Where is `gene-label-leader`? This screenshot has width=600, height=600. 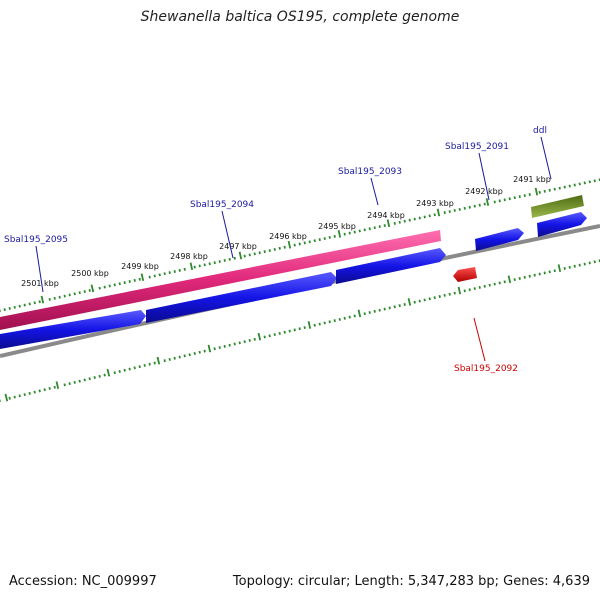
gene-label-leader is located at coordinates (546, 158).